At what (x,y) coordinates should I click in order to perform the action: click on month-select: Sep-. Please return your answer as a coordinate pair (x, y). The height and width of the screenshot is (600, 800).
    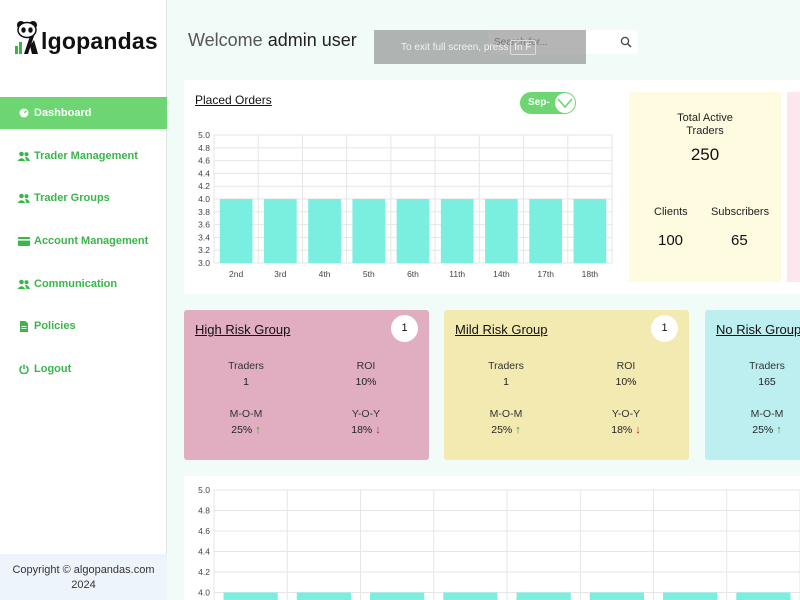
    Looking at the image, I should click on (548, 103).